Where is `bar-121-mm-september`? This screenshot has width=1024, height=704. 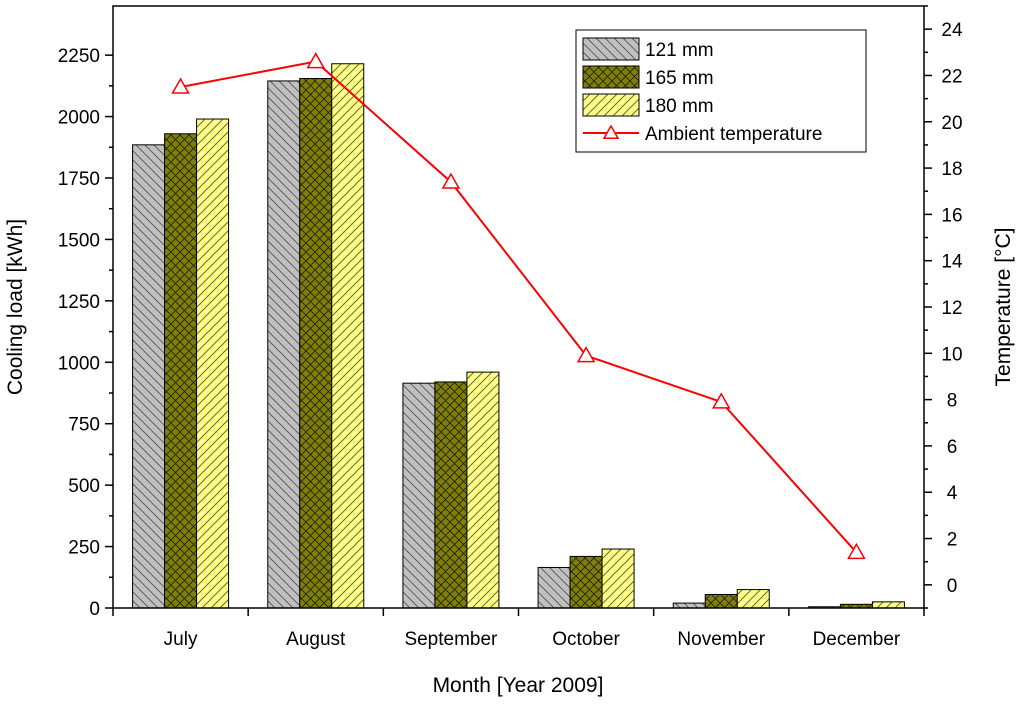
bar-121-mm-september is located at coordinates (419, 495).